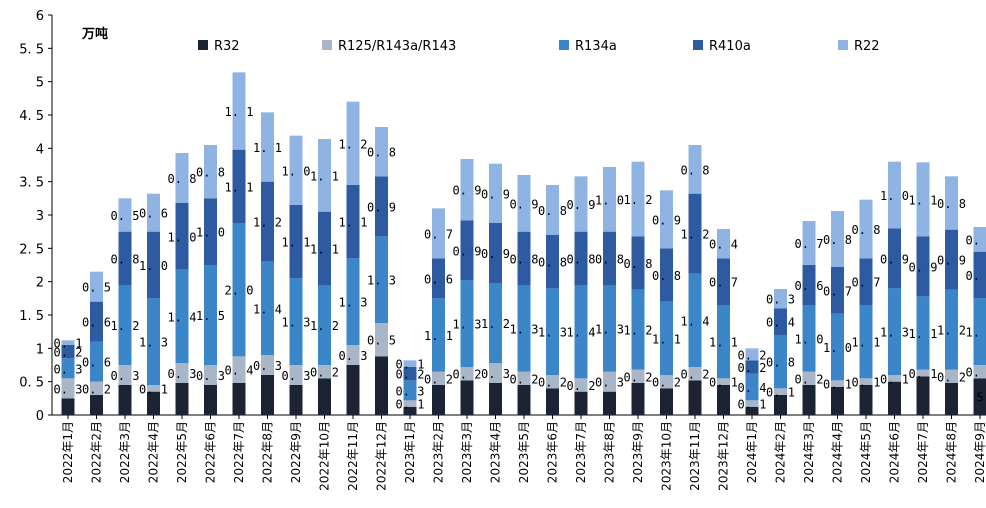 The width and height of the screenshot is (986, 508). What do you see at coordinates (210, 316) in the screenshot?
I see `data-label: 1. 5` at bounding box center [210, 316].